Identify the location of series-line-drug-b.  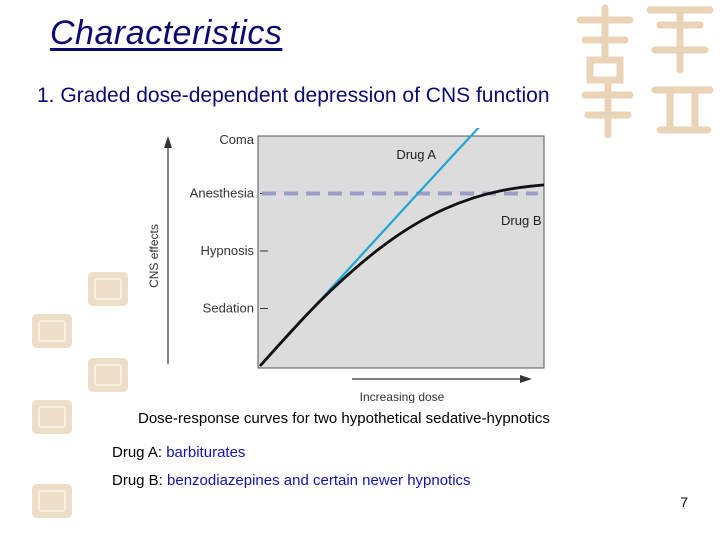
(401, 275).